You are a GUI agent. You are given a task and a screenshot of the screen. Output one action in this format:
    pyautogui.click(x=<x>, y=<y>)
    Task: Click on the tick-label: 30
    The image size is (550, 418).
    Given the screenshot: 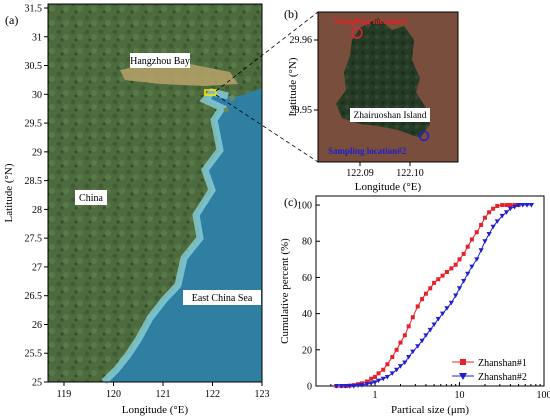 What is the action you would take?
    pyautogui.click(x=37, y=95)
    